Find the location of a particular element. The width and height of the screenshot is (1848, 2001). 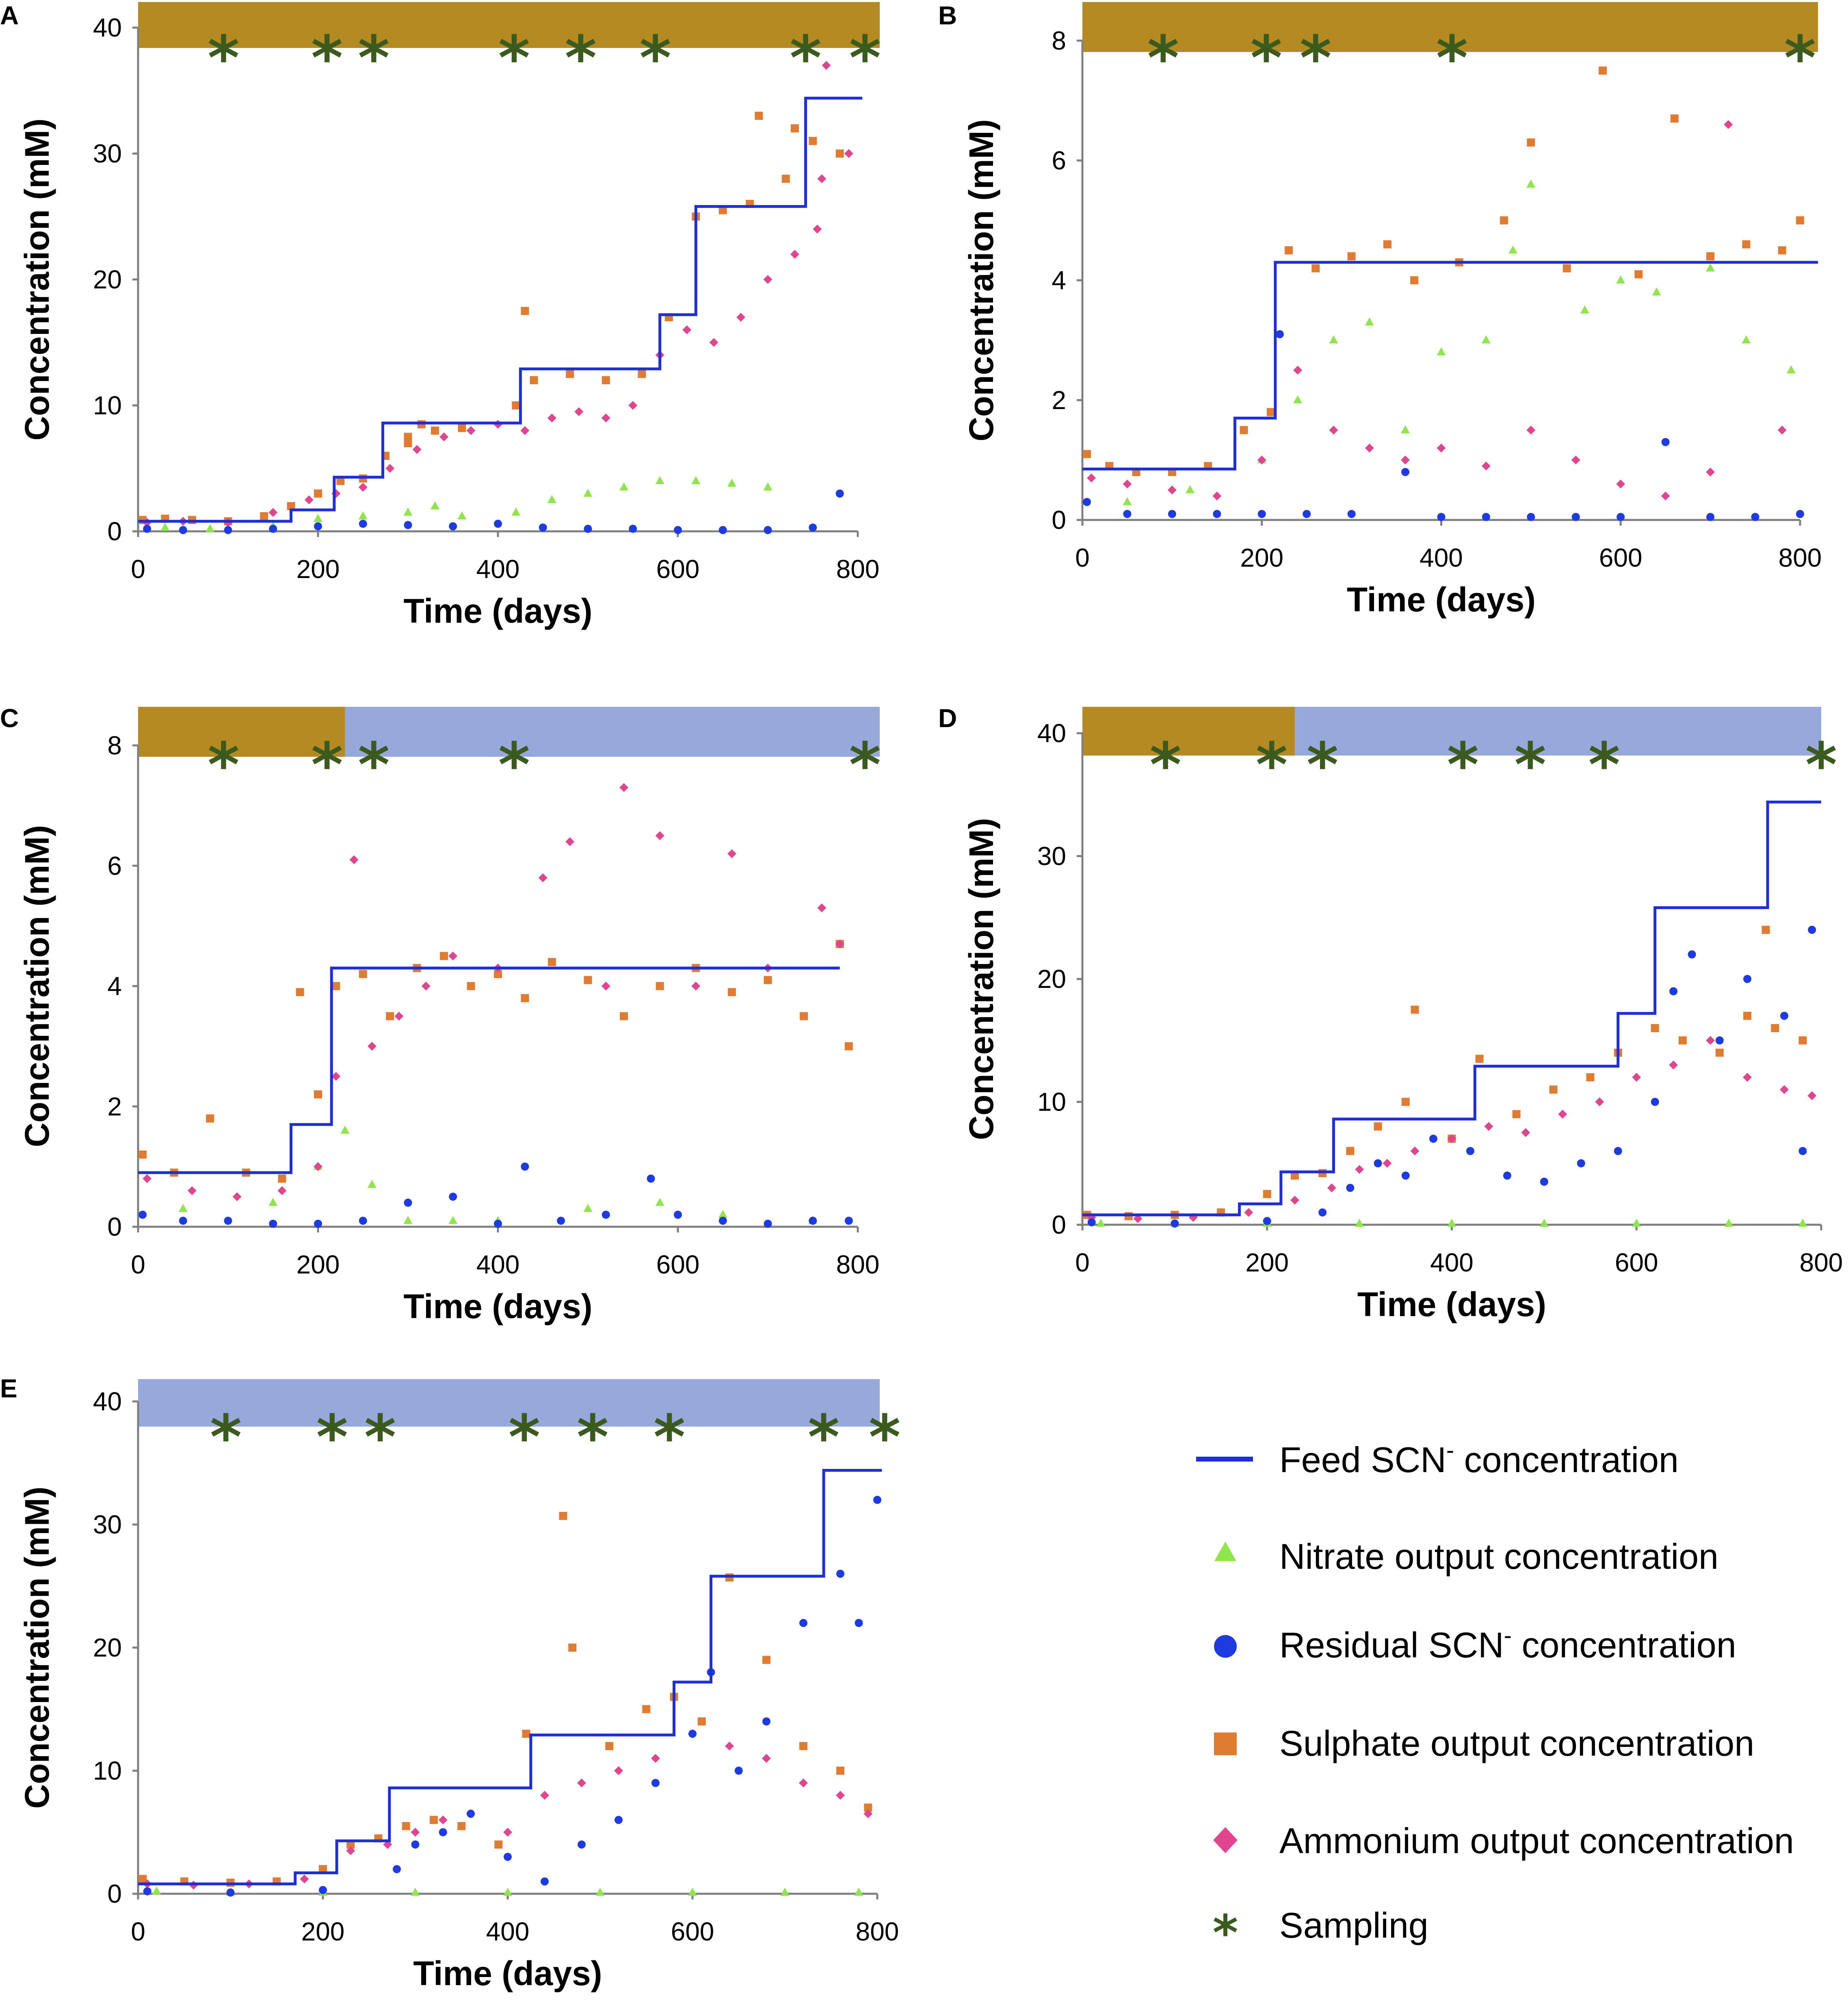

treatment-bar-blue is located at coordinates (1557, 731).